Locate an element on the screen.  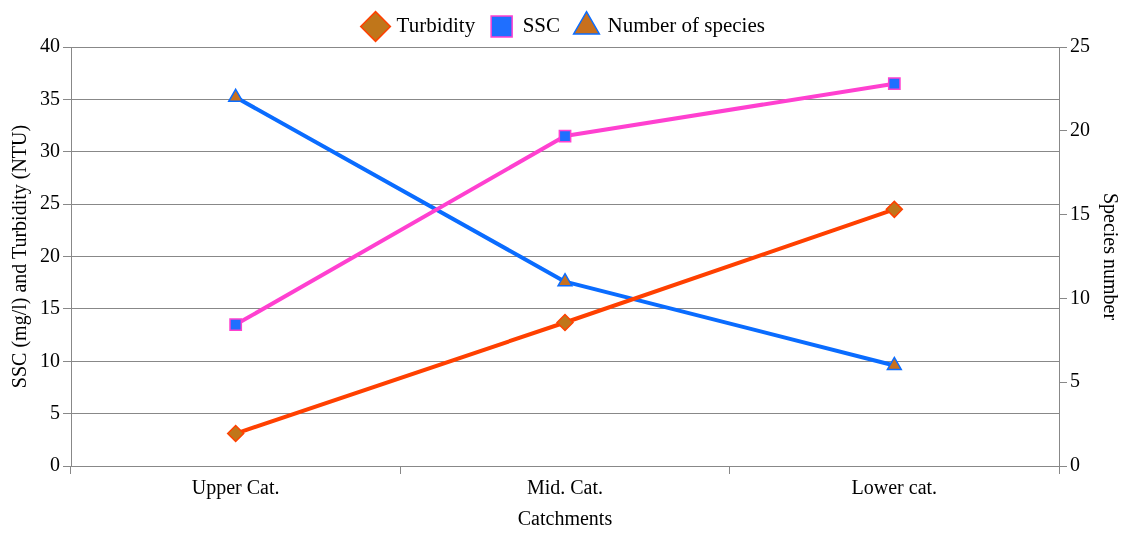
y-axis-title: SSC (mg/l) and Turbidity (NTU) is located at coordinates (20, 256).